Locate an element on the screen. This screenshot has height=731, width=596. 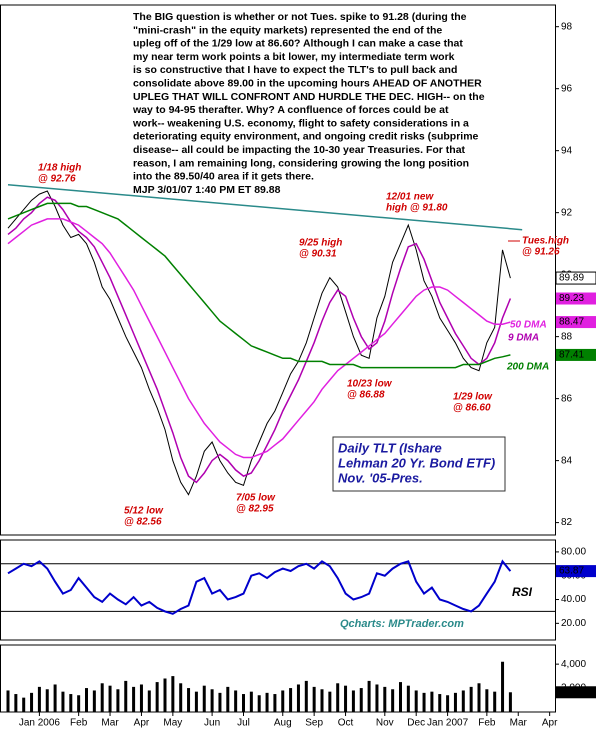
series-label: 9 DMA is located at coordinates (523, 338).